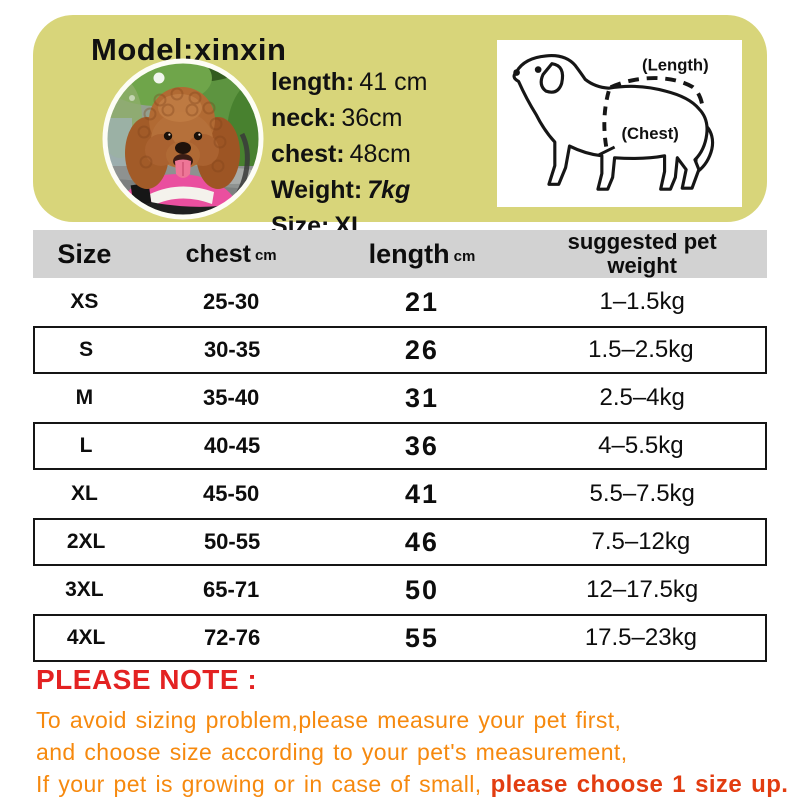 The height and width of the screenshot is (800, 800). I want to click on table-row-l: L 40-45 36 4–5.5kg, so click(400, 446).